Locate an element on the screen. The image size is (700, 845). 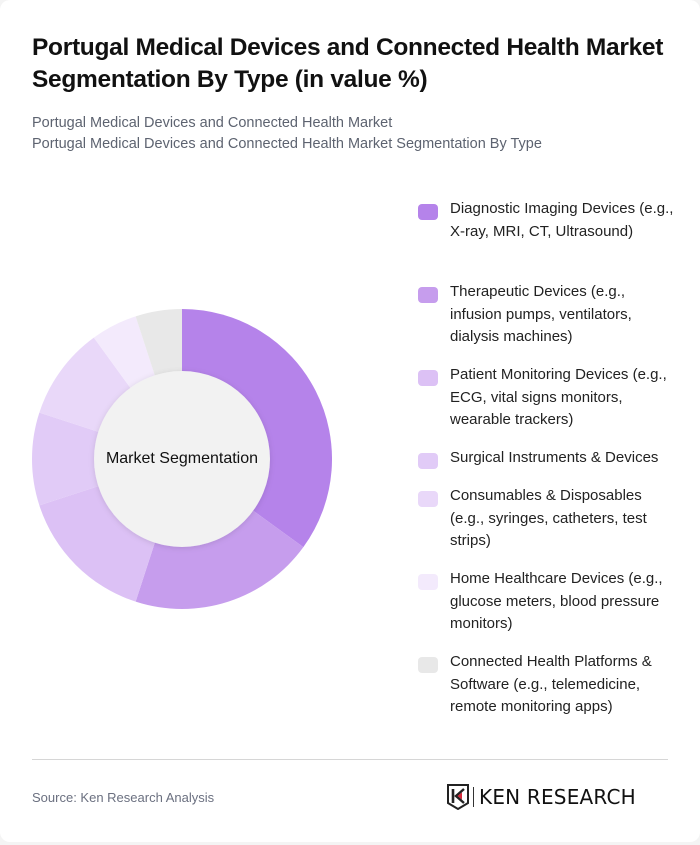
donut-hole is located at coordinates (182, 459).